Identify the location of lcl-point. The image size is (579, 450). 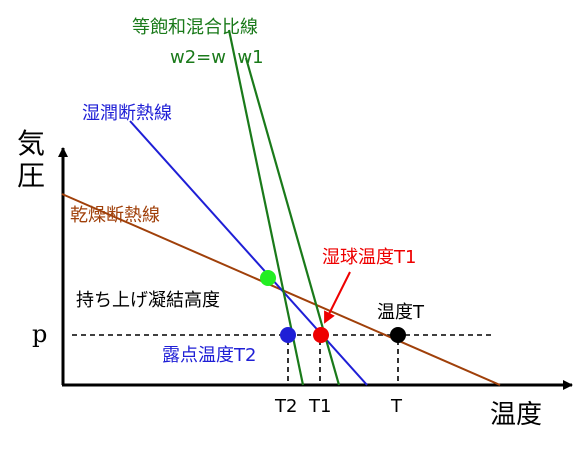
(268, 278).